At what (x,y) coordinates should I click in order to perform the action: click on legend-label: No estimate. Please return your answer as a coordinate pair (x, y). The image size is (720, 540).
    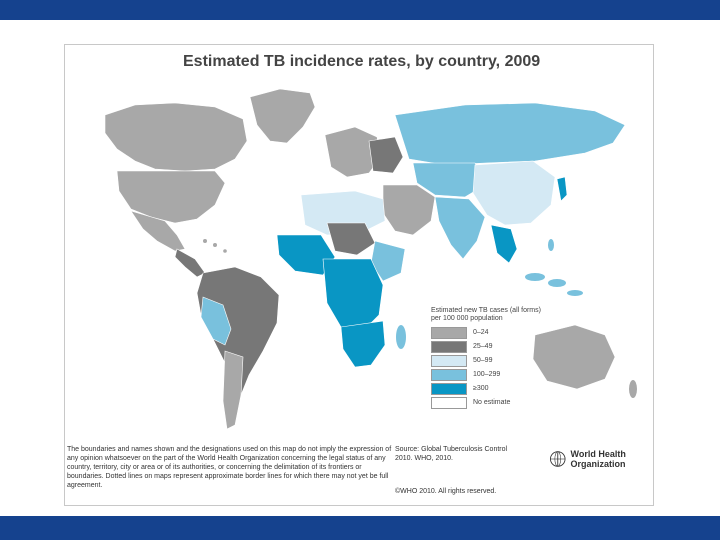
    Looking at the image, I should click on (492, 402).